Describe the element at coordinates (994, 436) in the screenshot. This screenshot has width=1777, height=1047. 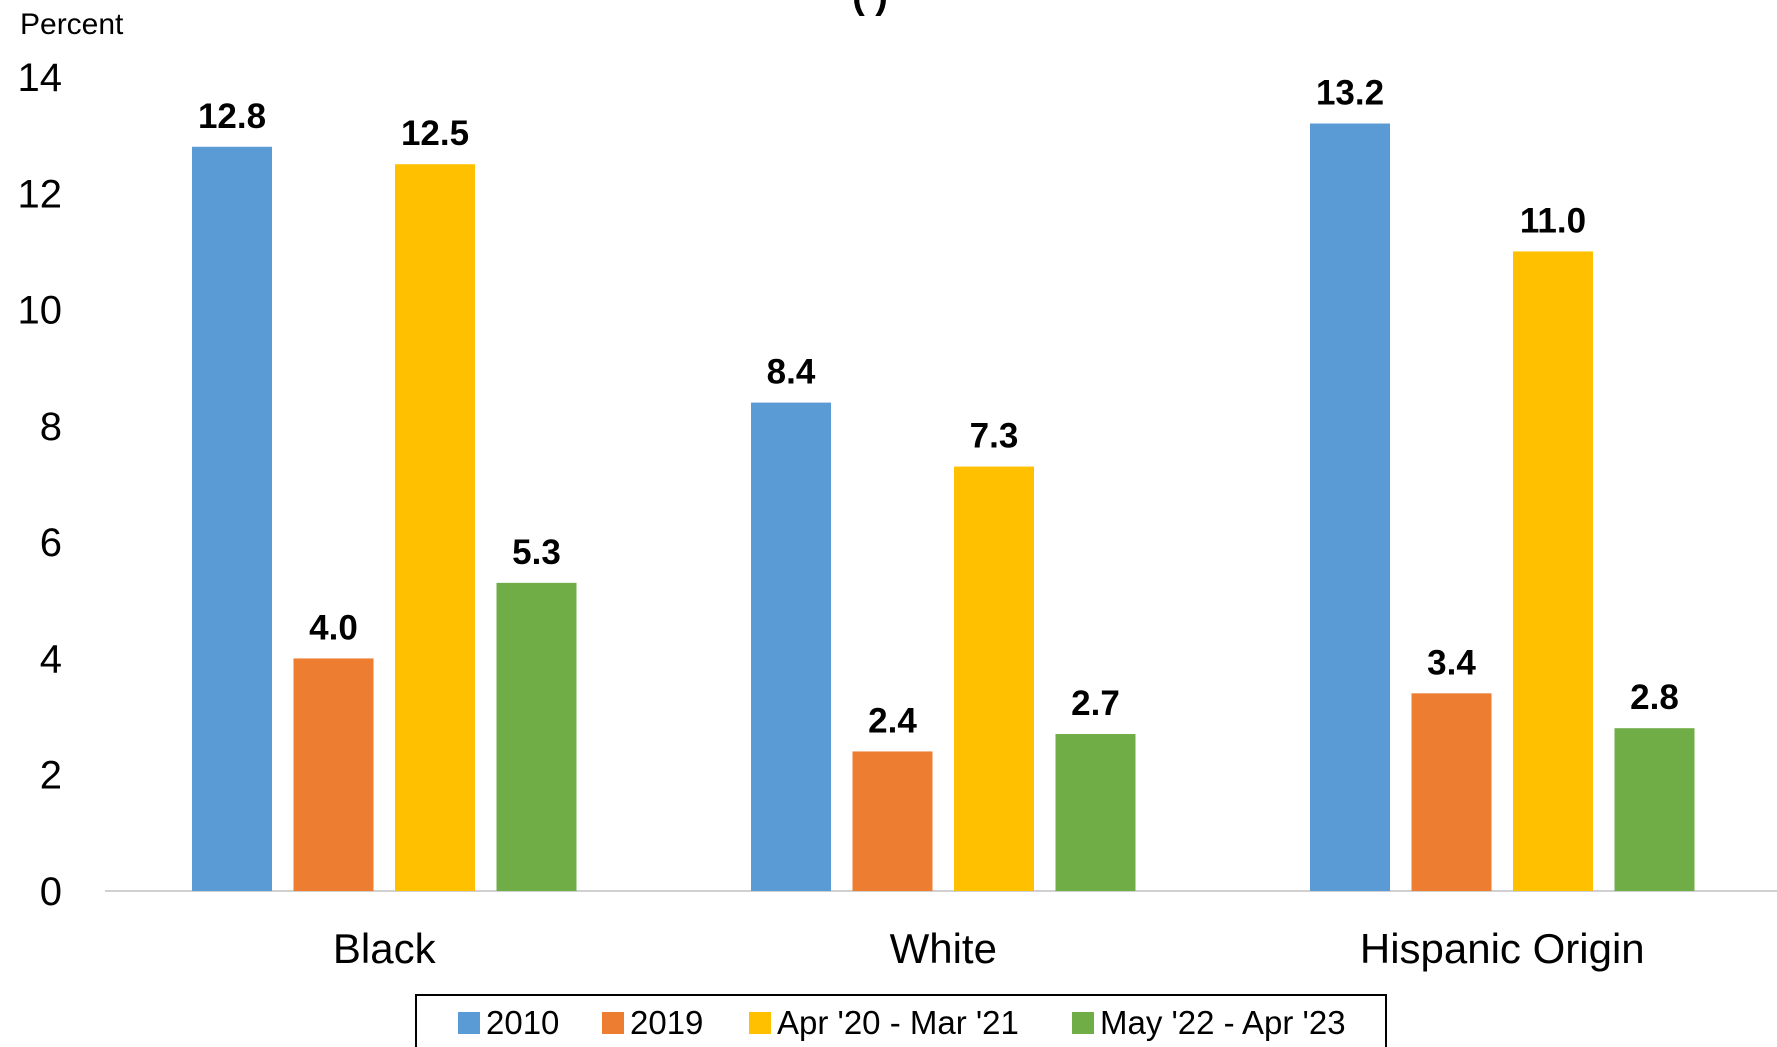
I see `data-label: 7.3` at that location.